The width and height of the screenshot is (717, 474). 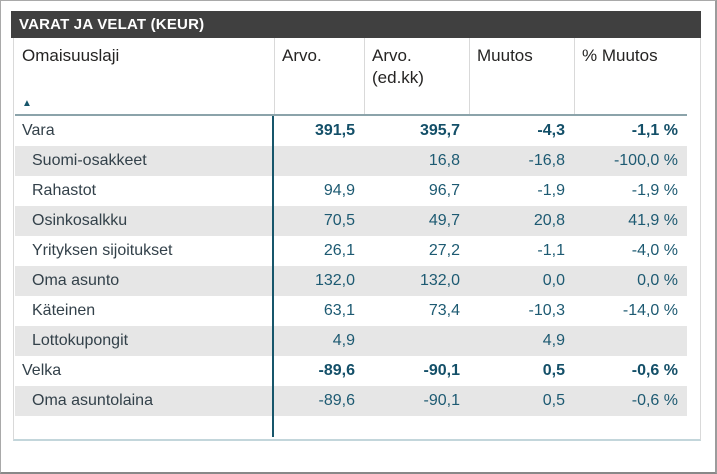 I want to click on cell-value: -16,8, so click(x=521, y=161).